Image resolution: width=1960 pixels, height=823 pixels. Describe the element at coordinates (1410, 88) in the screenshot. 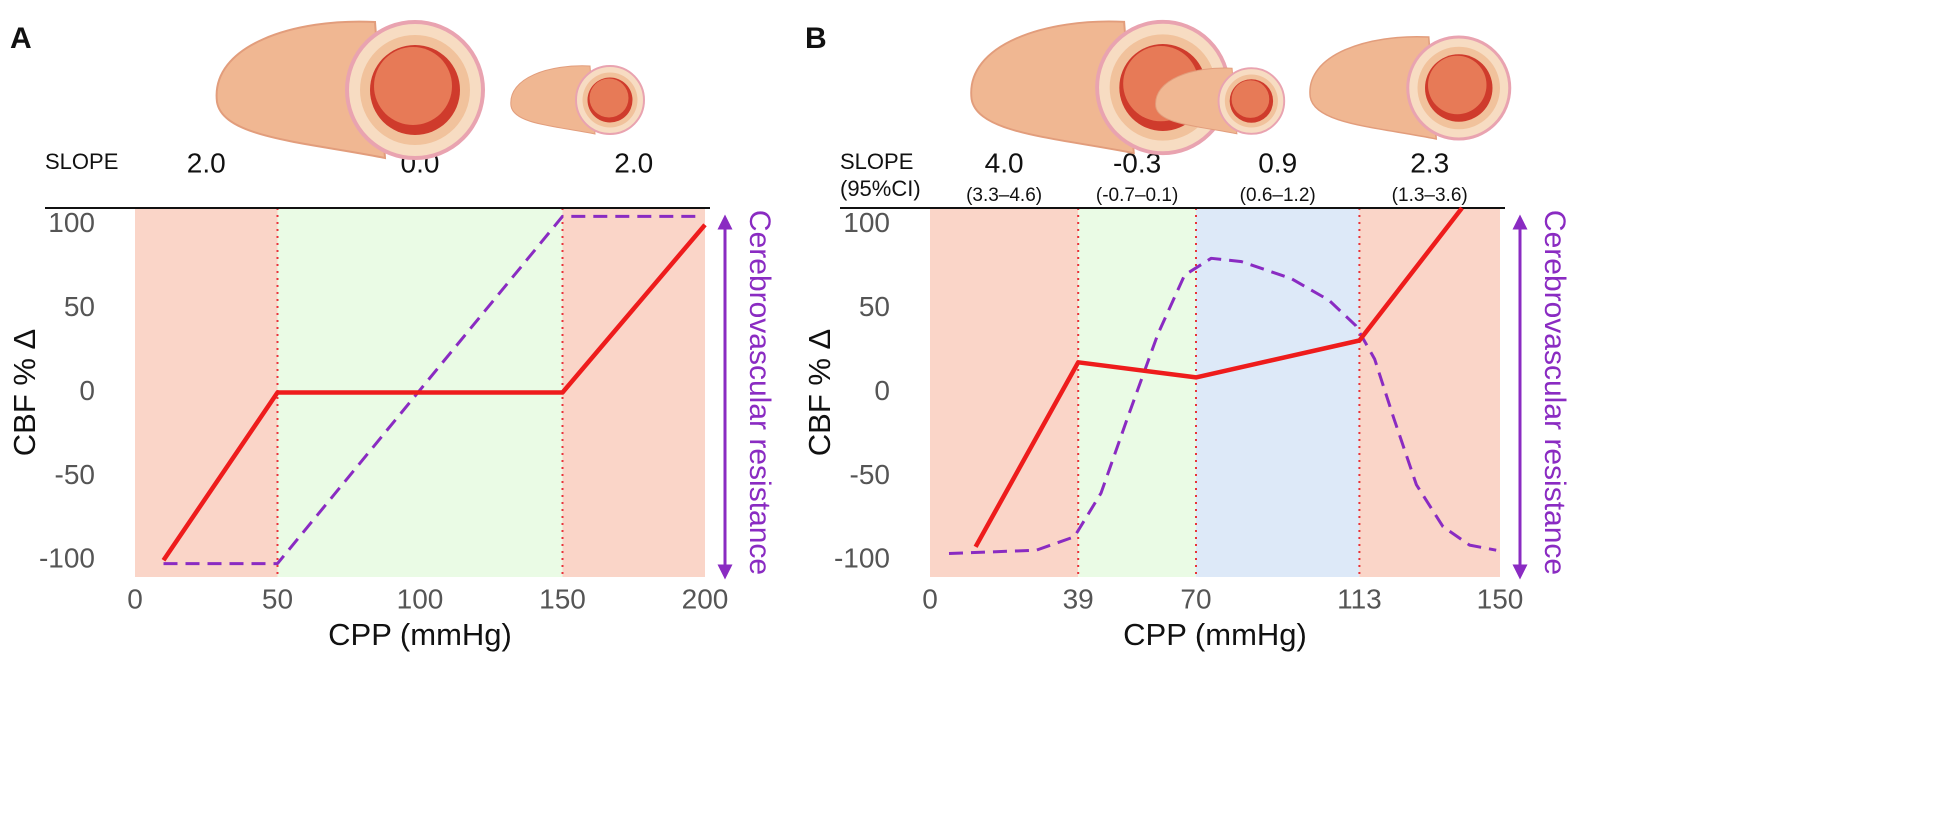

I see `vessel-distended` at that location.